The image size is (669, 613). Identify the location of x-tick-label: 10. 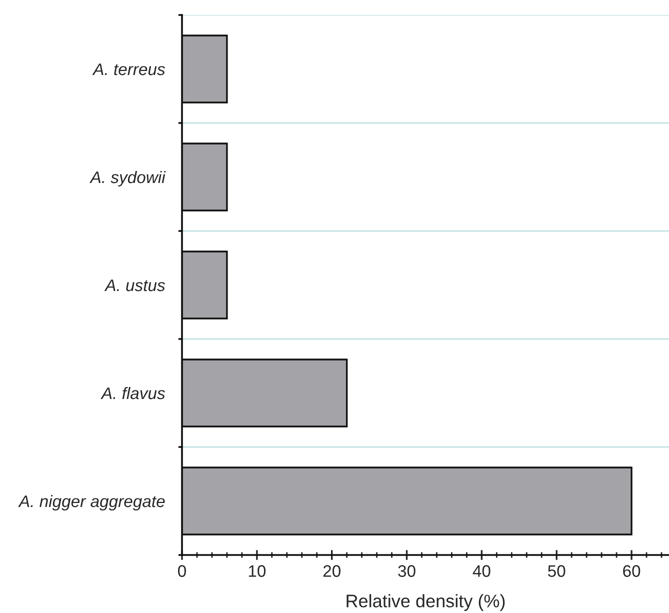
(257, 571).